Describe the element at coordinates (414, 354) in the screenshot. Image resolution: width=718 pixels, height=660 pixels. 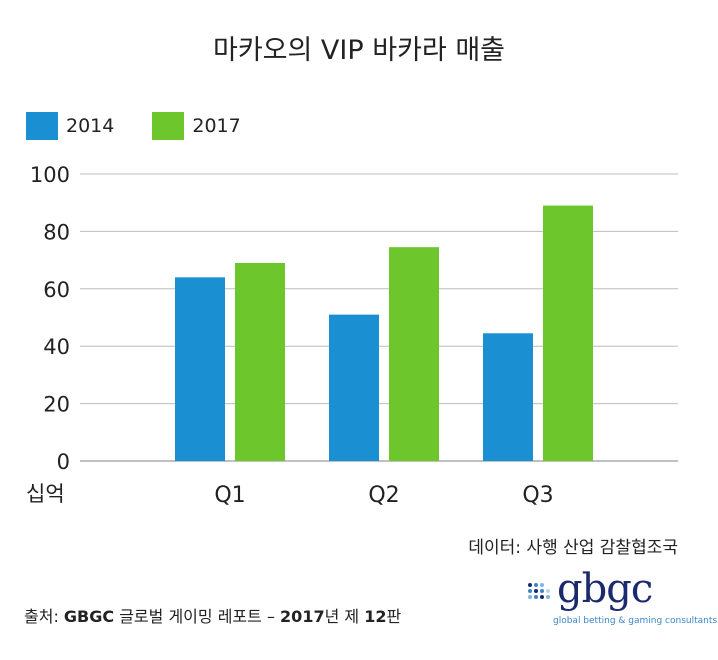
I see `bar-2017-Q2` at that location.